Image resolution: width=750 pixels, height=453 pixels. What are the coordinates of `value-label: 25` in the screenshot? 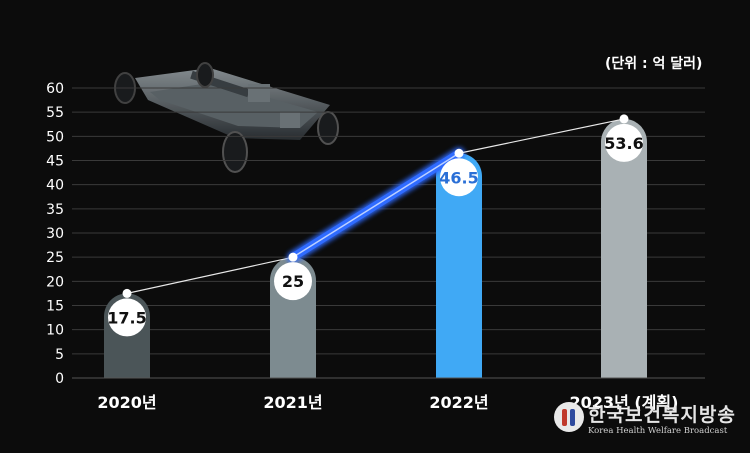 It's located at (293, 281).